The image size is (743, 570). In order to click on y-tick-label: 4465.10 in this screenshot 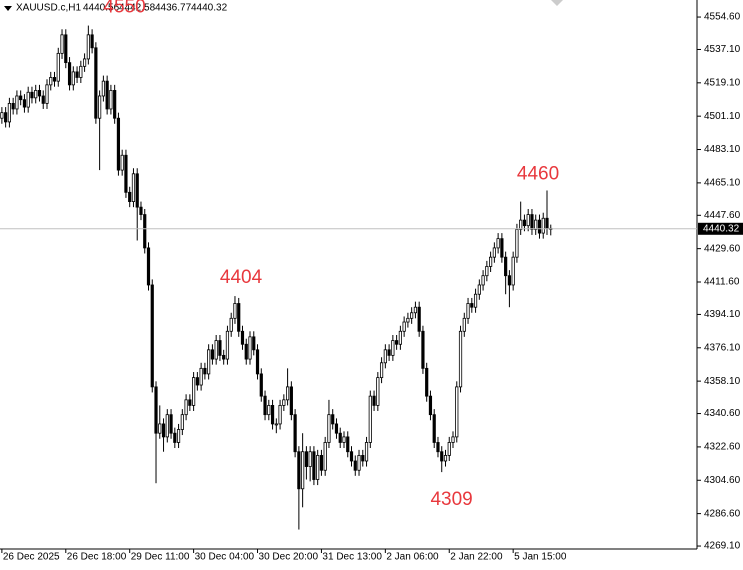, I will do `click(722, 183)`.